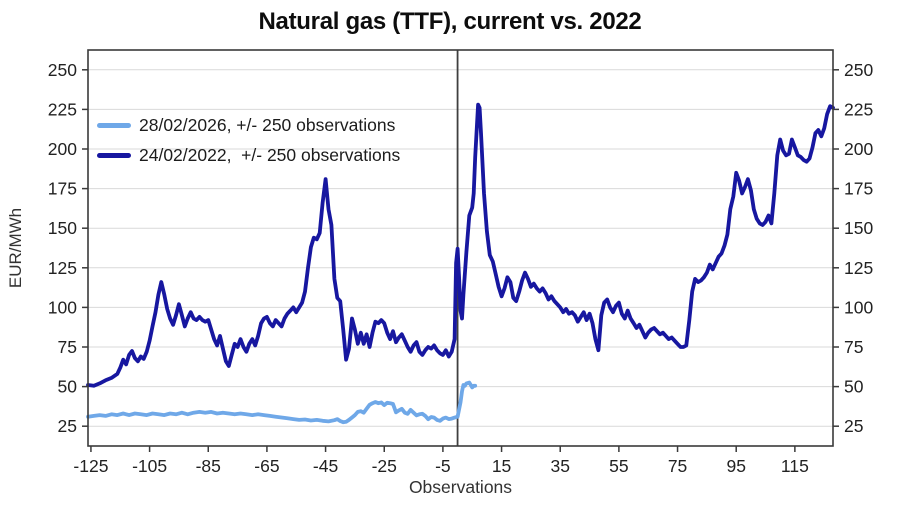 This screenshot has width=900, height=510. Describe the element at coordinates (149, 466) in the screenshot. I see `svg-text: -105` at that location.